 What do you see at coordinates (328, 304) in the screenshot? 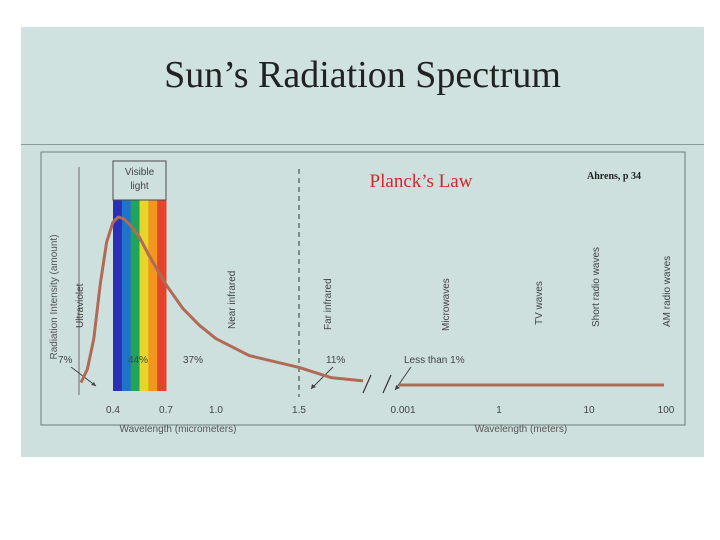
I see `region-far-infrared: Far infrared` at bounding box center [328, 304].